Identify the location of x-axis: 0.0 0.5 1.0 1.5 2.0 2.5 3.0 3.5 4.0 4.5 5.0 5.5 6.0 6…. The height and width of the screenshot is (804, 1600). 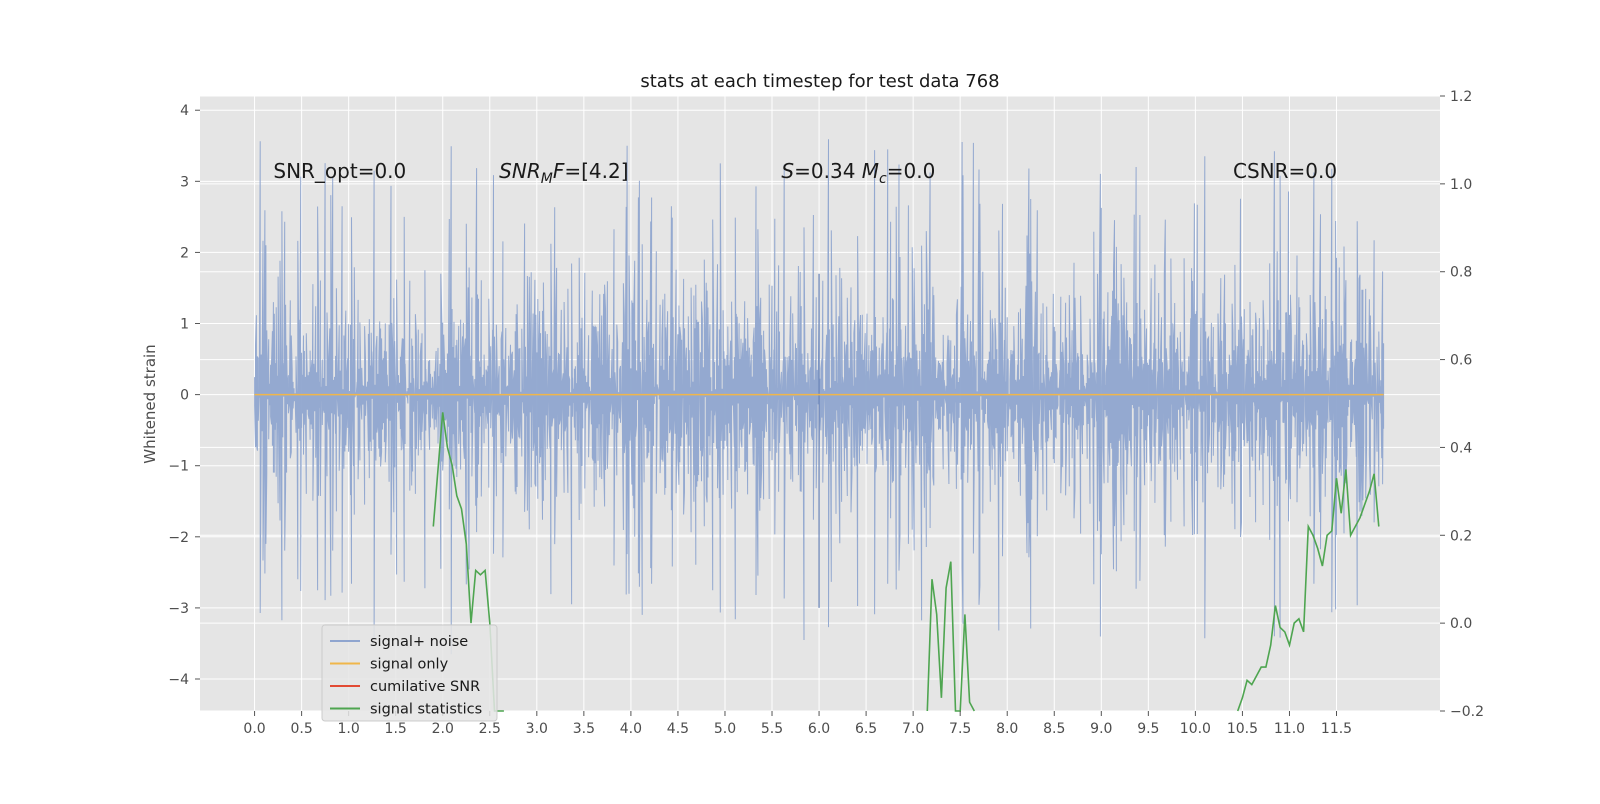
(797, 724).